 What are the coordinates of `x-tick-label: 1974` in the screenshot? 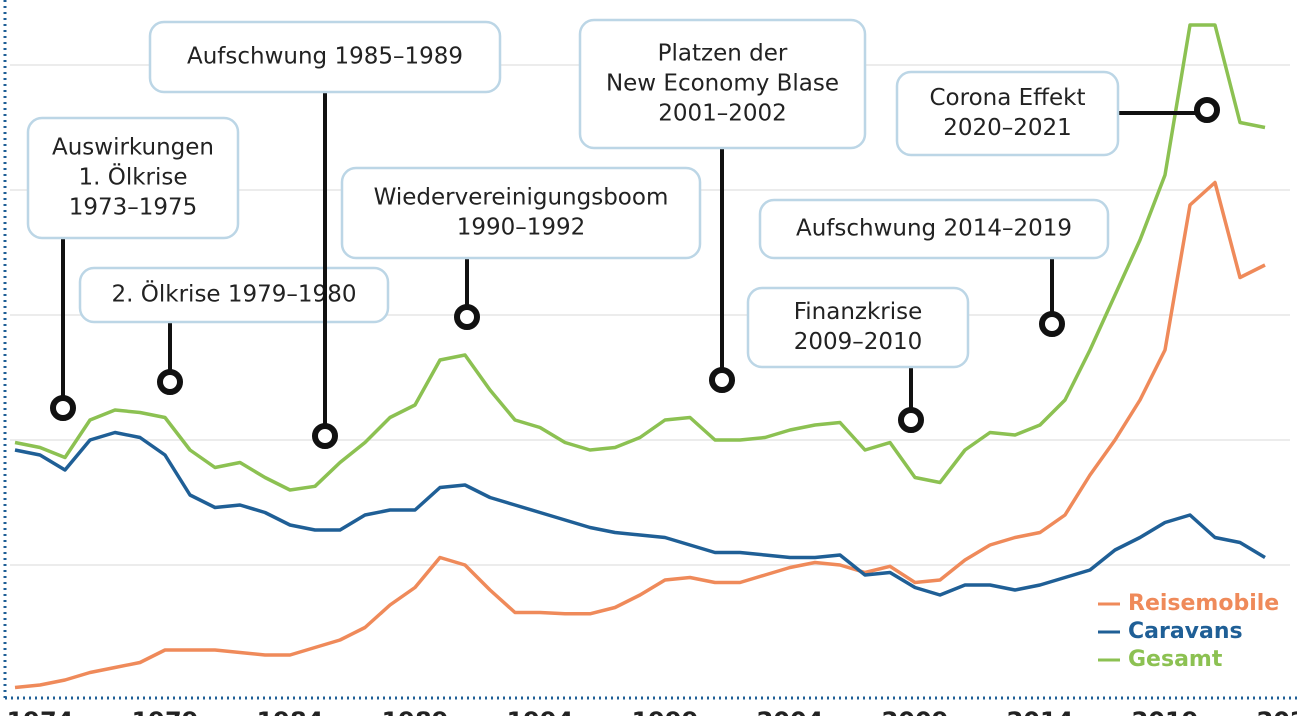 It's located at (40, 711).